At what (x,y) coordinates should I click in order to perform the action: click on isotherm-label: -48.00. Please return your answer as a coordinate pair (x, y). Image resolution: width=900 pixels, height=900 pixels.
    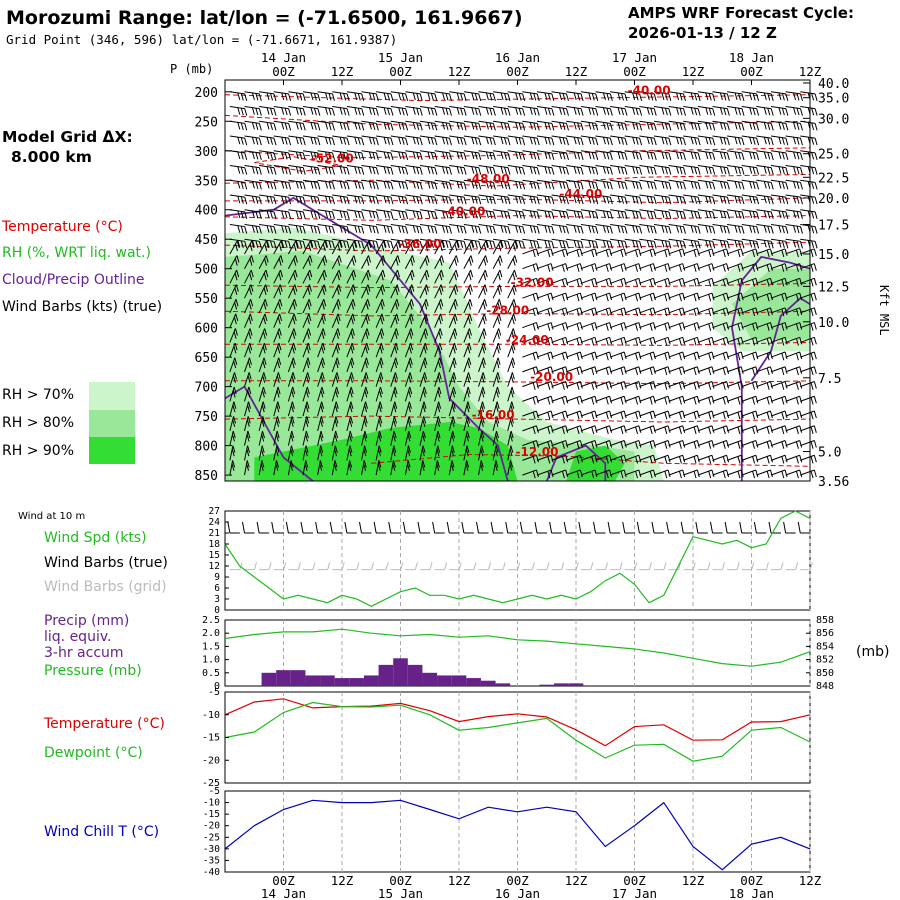
    Looking at the image, I should click on (488, 179).